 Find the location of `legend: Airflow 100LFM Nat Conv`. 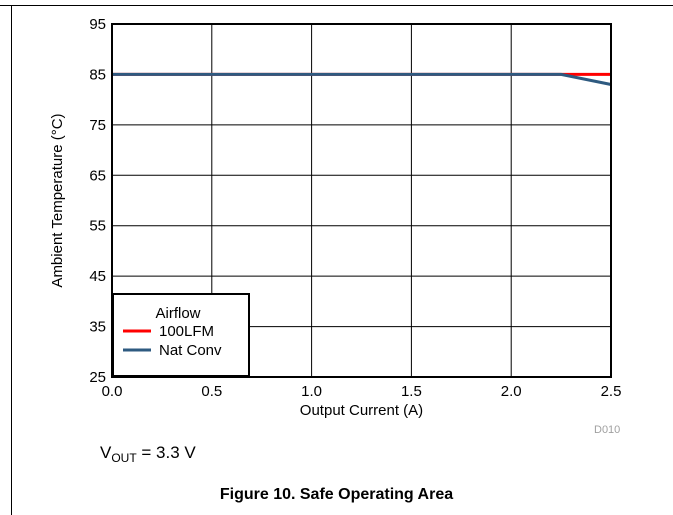

legend: Airflow 100LFM Nat Conv is located at coordinates (181, 335).